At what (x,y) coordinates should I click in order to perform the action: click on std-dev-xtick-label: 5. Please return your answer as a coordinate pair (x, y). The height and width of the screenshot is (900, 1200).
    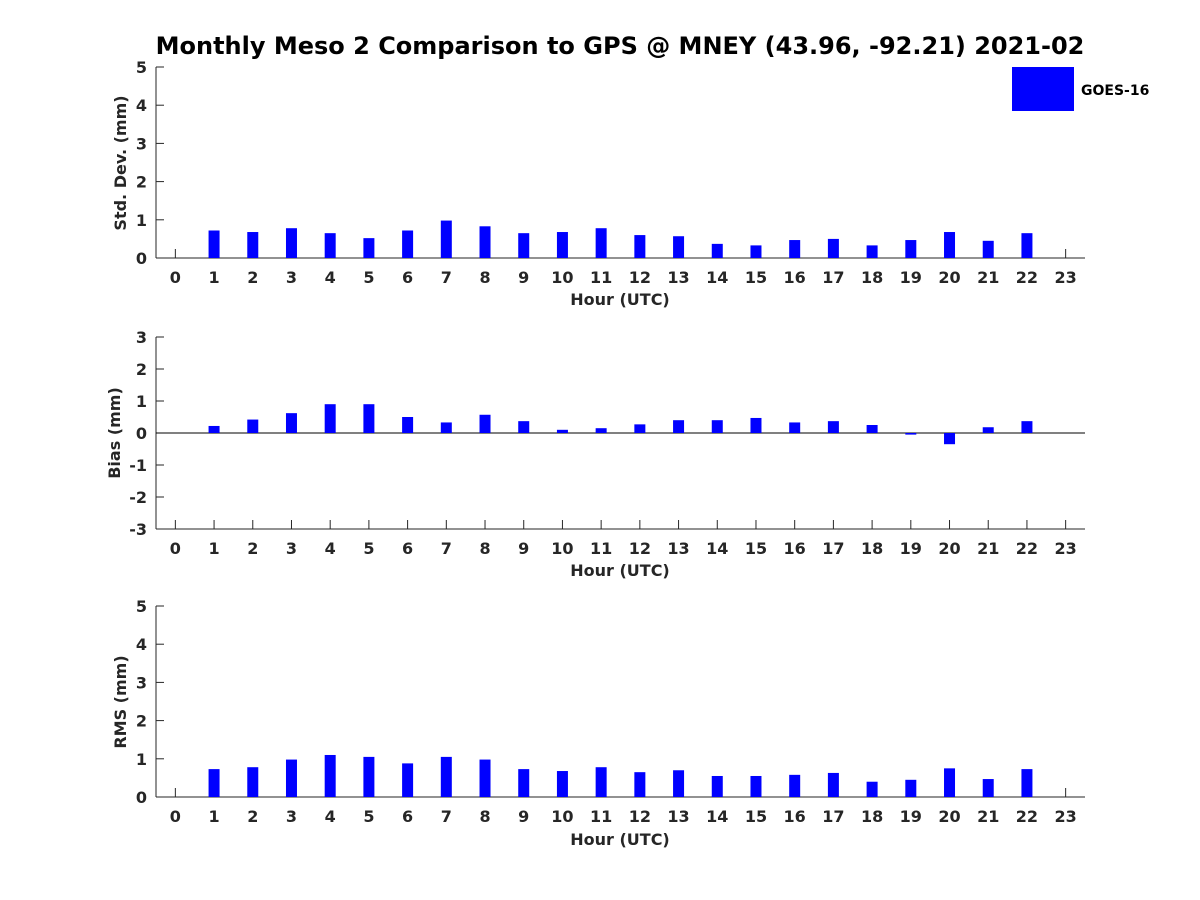
    Looking at the image, I should click on (368, 277).